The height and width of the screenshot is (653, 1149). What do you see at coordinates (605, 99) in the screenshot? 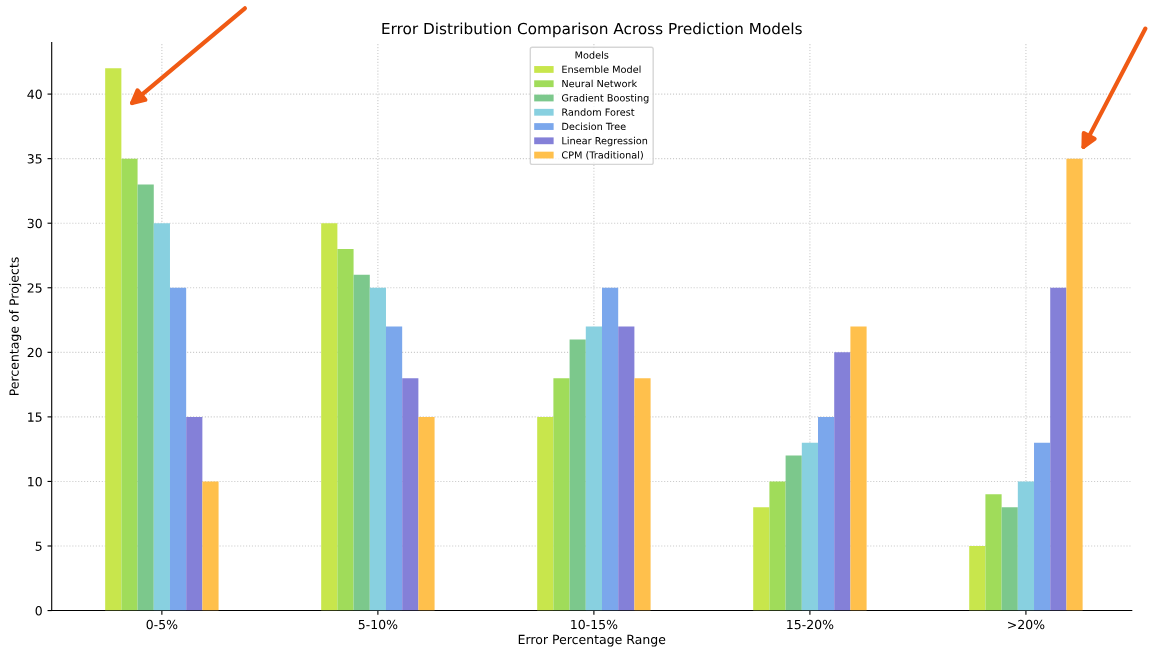
I see `legend-label: Gradient Boosting` at bounding box center [605, 99].